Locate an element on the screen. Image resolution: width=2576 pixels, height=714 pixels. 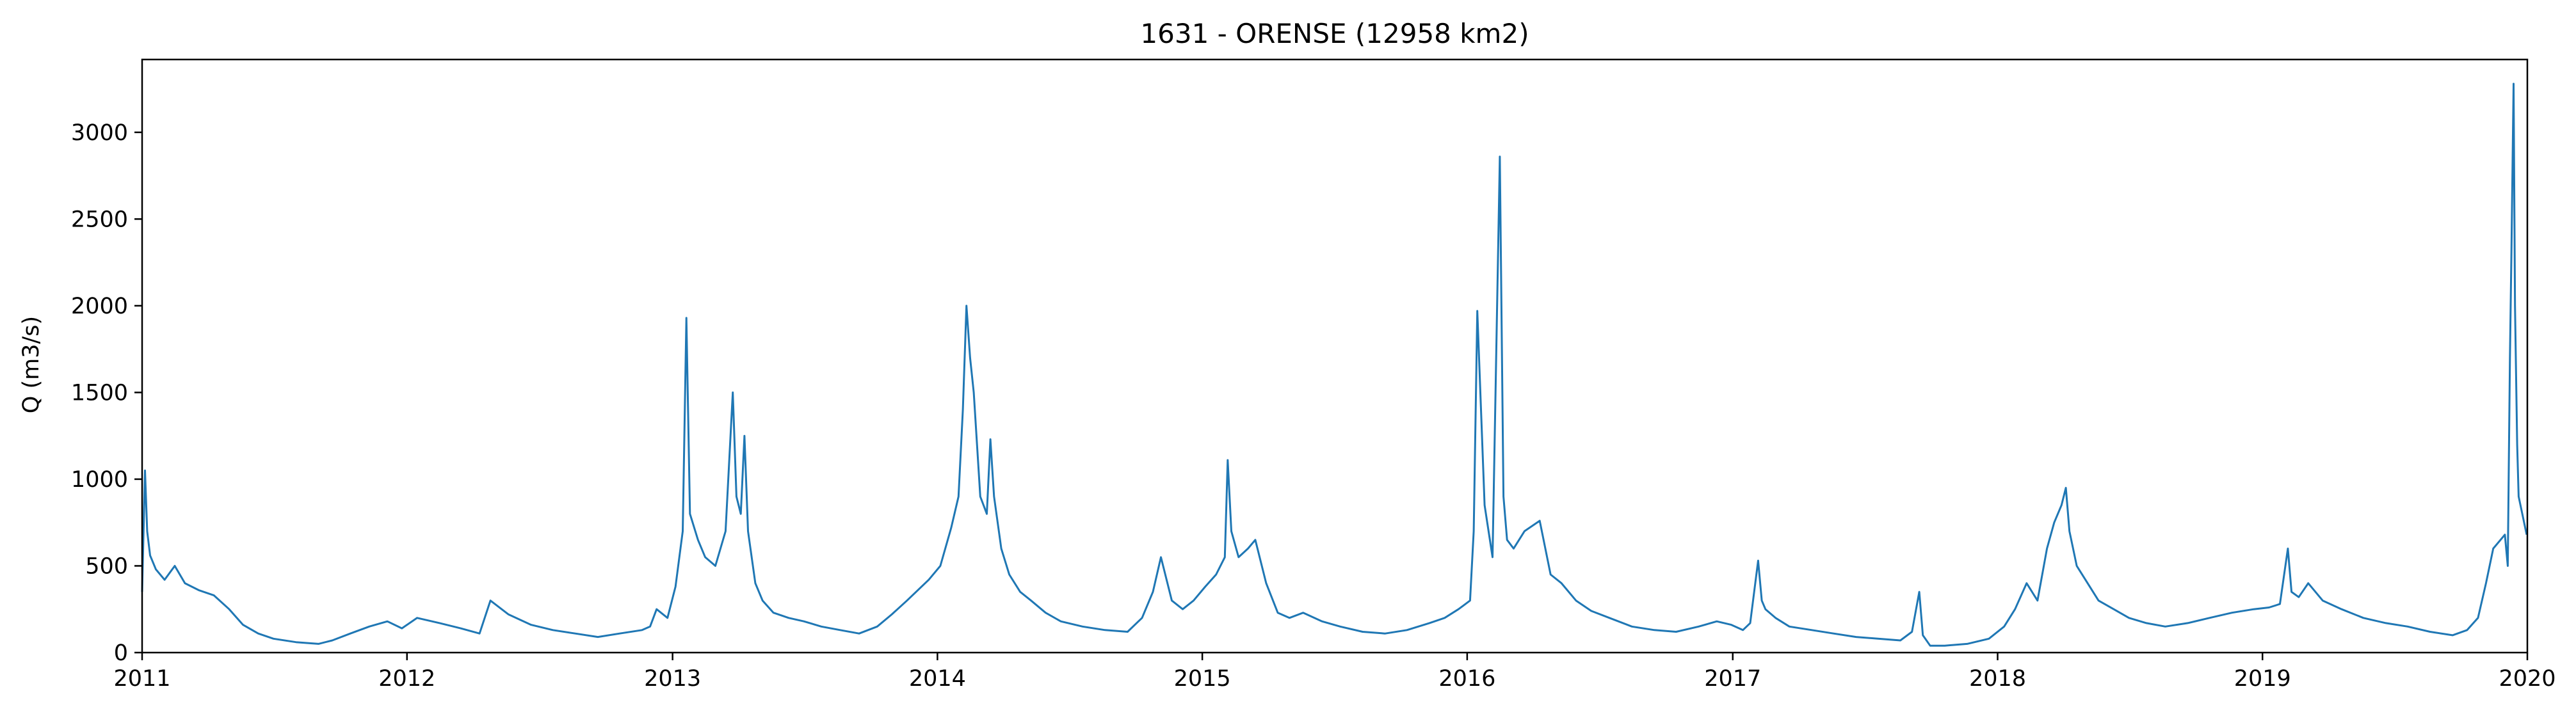
x-tick-label: 2015 is located at coordinates (1202, 679).